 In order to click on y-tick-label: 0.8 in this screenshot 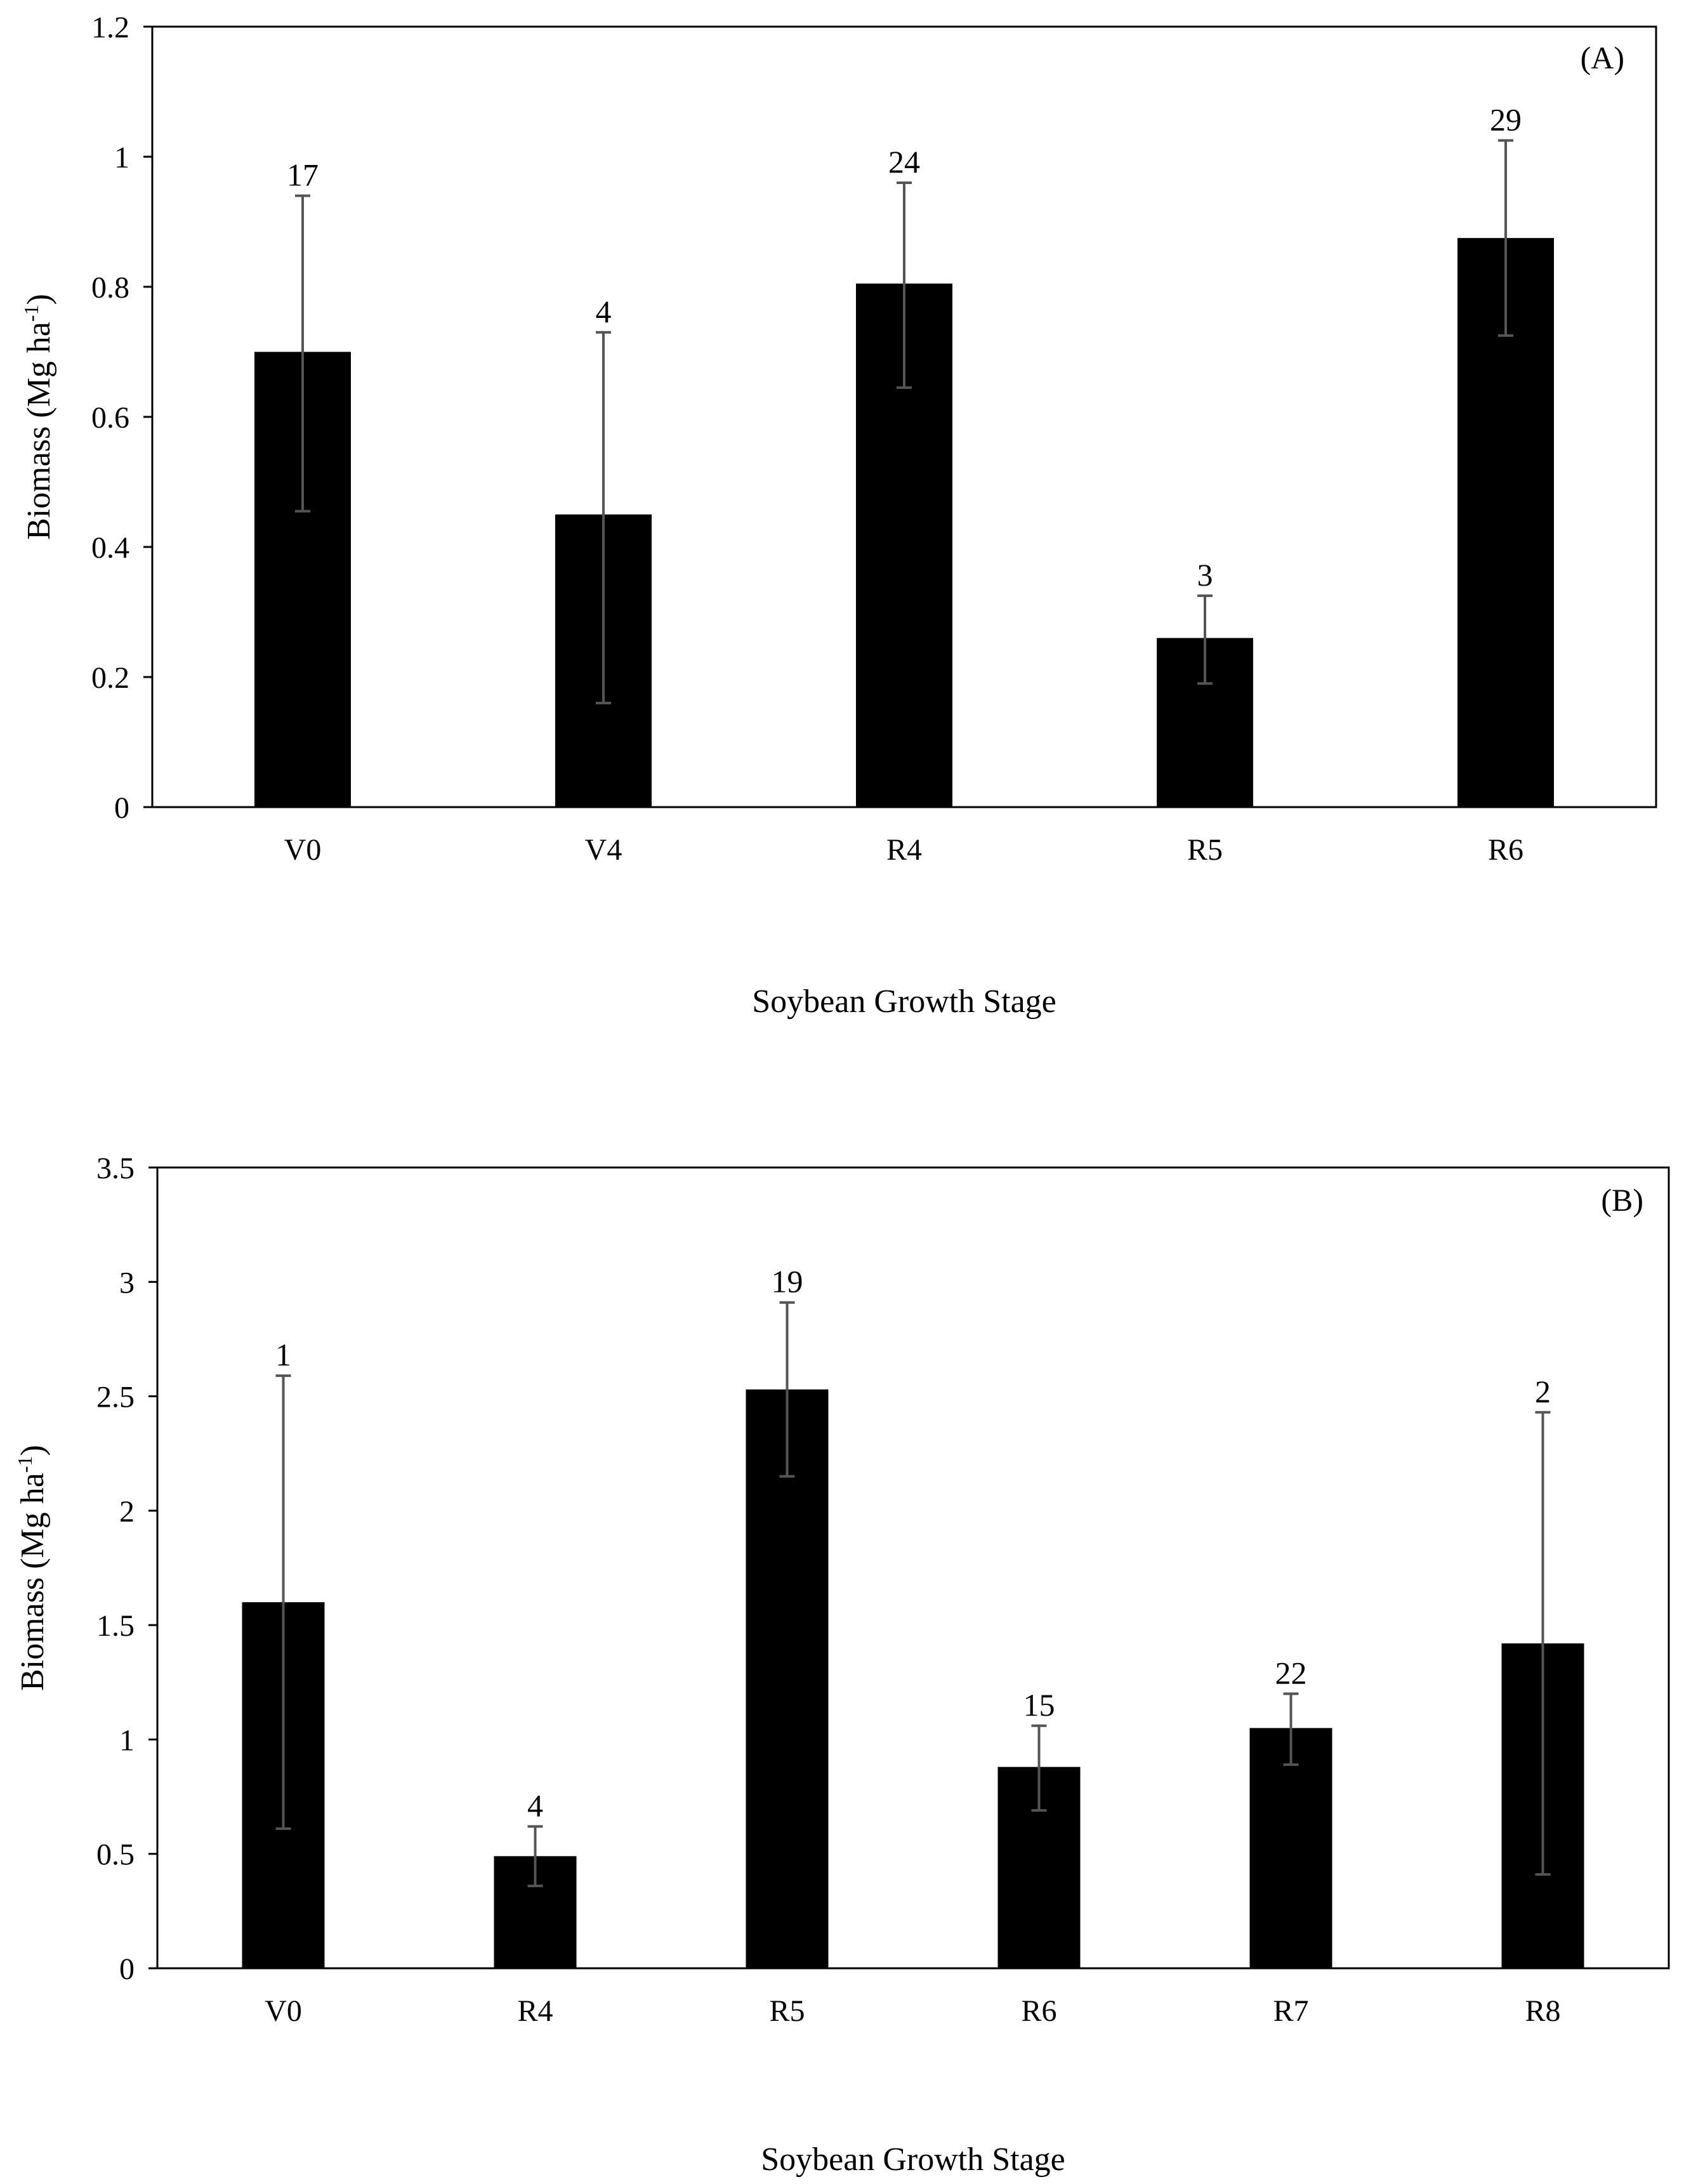, I will do `click(110, 288)`.